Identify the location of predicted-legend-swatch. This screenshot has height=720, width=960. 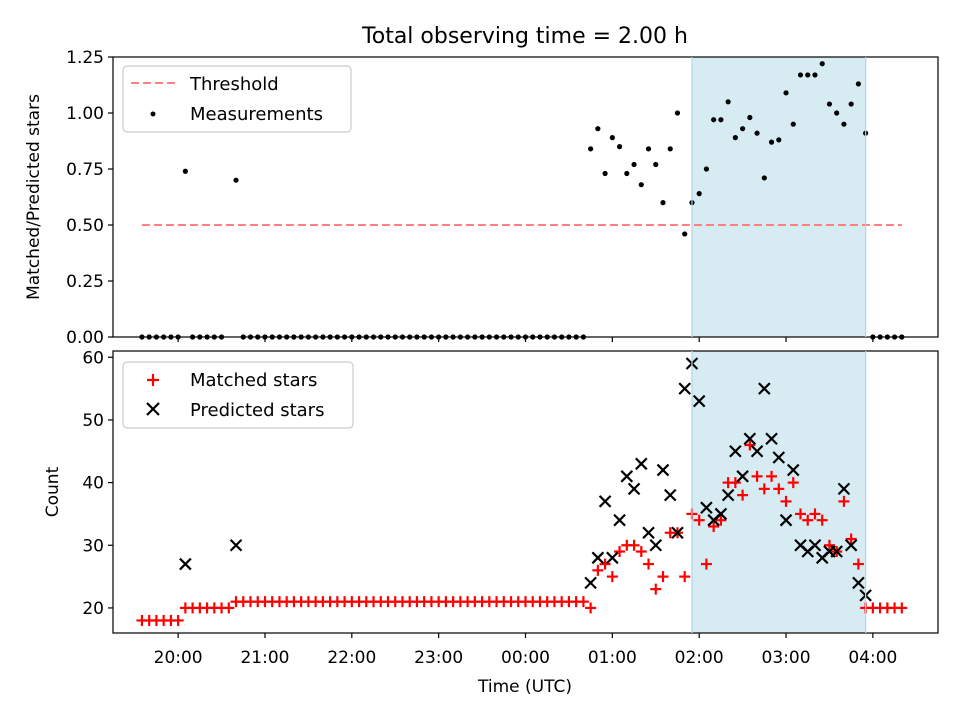
(153, 409).